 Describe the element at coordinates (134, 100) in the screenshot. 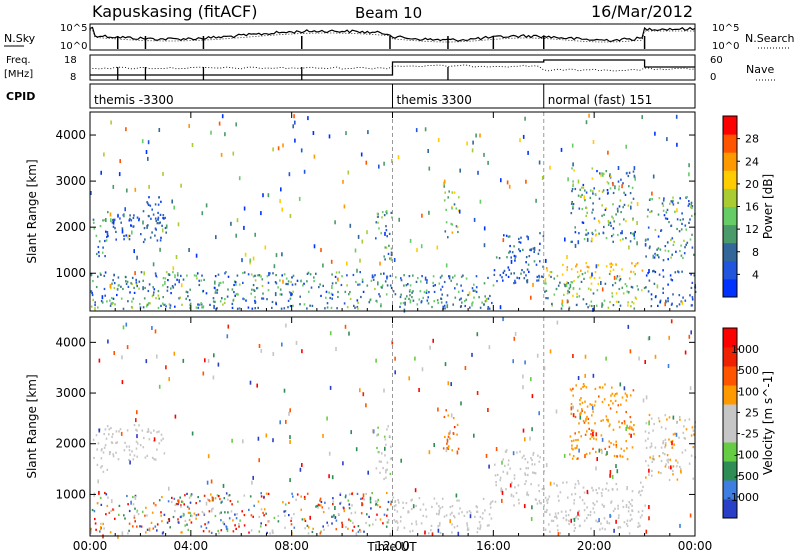

I see `cpid-segment-label-0: themis -3300` at that location.